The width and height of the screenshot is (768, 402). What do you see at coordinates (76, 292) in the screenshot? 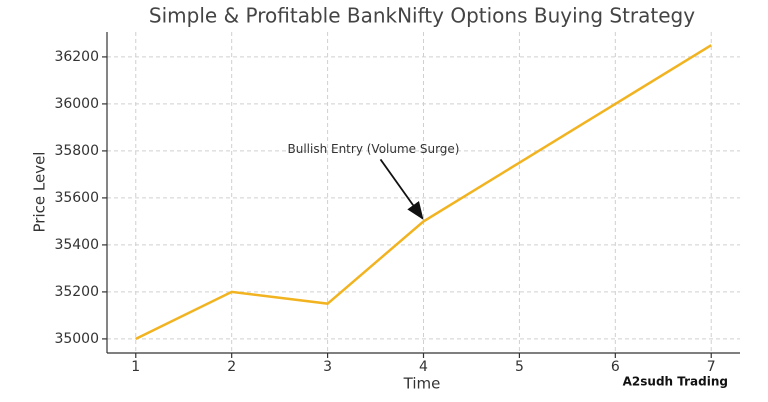
I see `y-tick-label: 35200` at bounding box center [76, 292].